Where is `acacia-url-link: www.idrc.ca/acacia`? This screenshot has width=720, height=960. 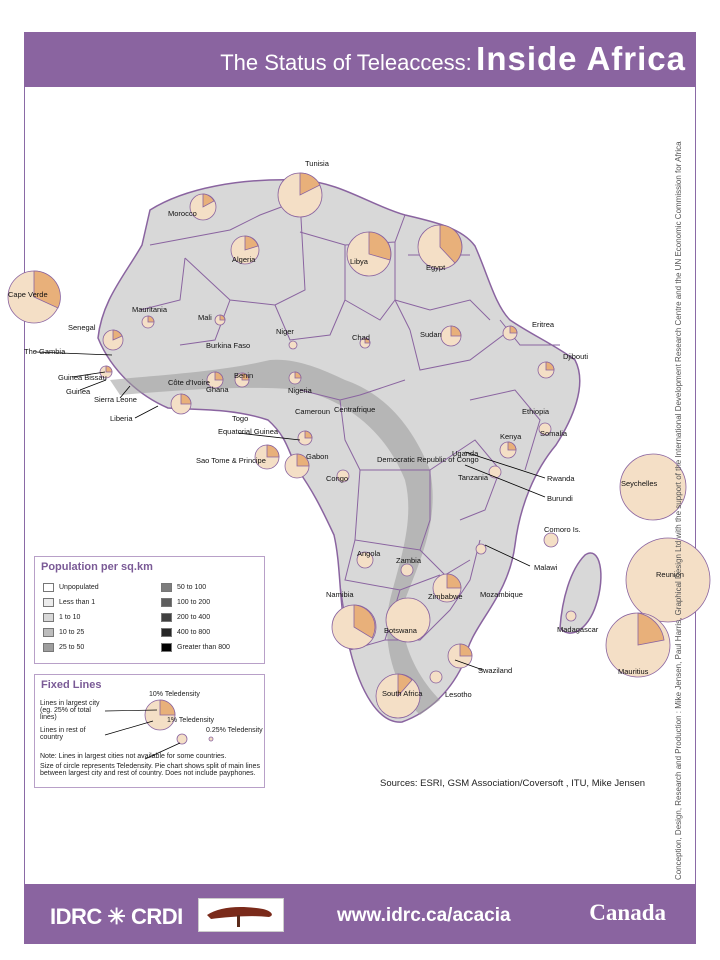
acacia-url-link: www.idrc.ca/acacia is located at coordinates (424, 915).